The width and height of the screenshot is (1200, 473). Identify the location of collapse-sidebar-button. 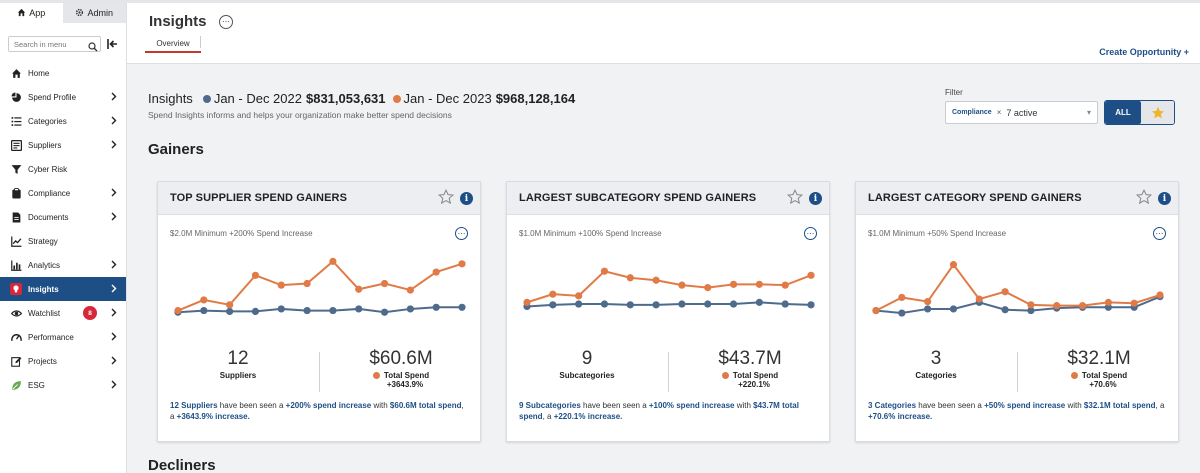
(113, 44).